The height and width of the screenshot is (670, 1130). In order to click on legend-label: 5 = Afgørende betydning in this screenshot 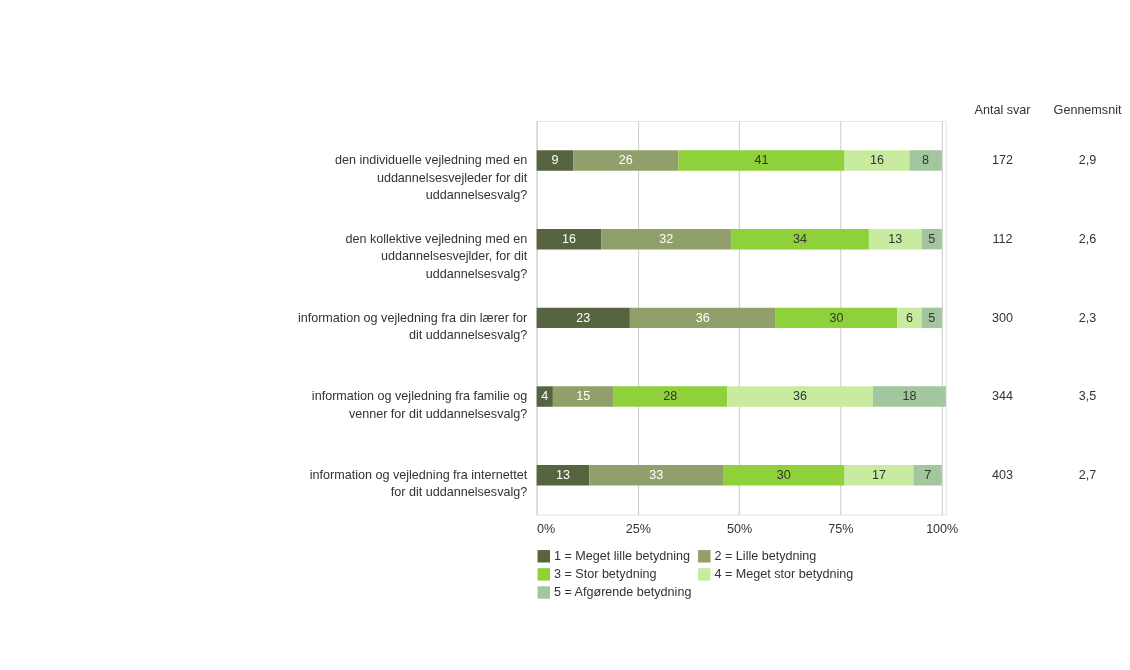, I will do `click(622, 592)`.